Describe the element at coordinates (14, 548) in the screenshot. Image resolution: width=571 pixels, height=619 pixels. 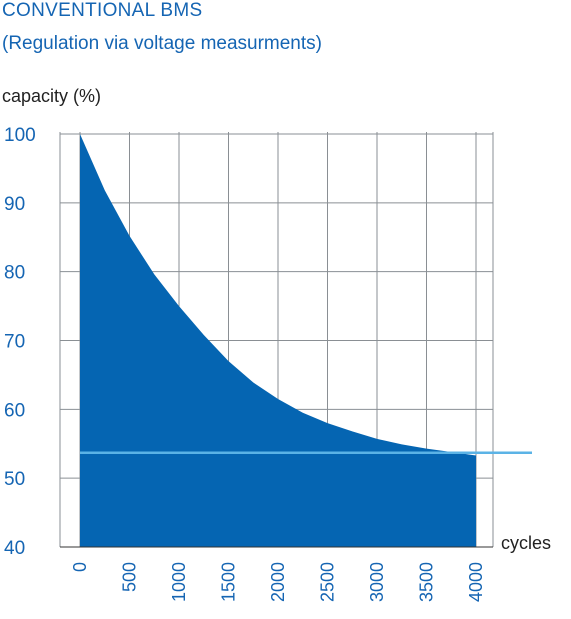
I see `y-tick-label: 40` at that location.